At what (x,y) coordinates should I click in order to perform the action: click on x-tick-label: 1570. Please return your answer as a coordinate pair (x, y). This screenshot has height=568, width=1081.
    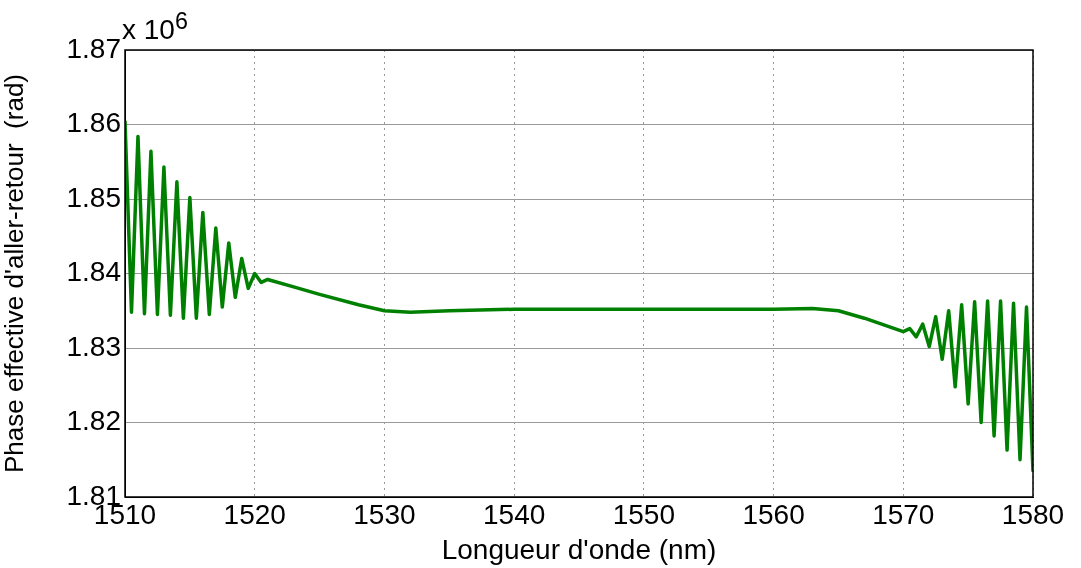
    Looking at the image, I should click on (903, 514).